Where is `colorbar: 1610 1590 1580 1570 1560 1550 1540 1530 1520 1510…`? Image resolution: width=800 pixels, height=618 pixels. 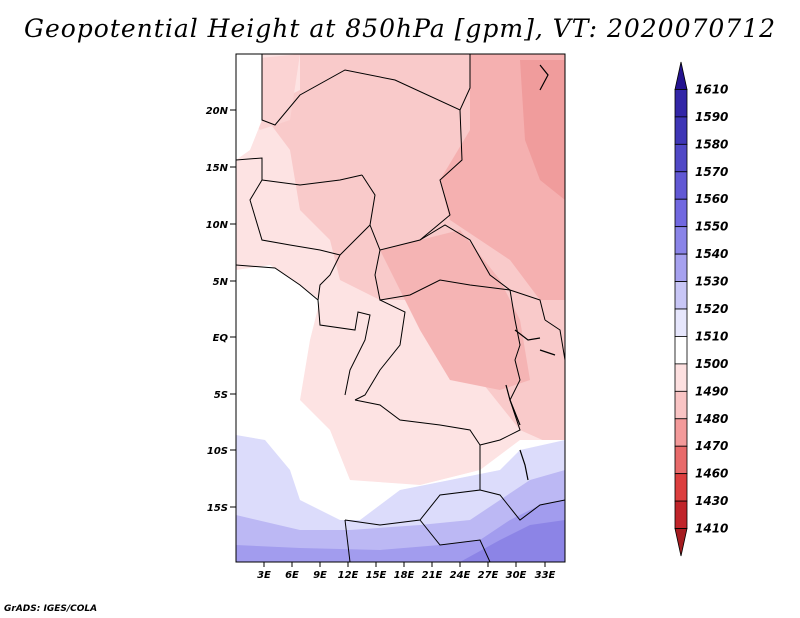 colorbar: 1610 1590 1580 1570 1560 1550 1540 1530 1520 1510… is located at coordinates (701, 309).